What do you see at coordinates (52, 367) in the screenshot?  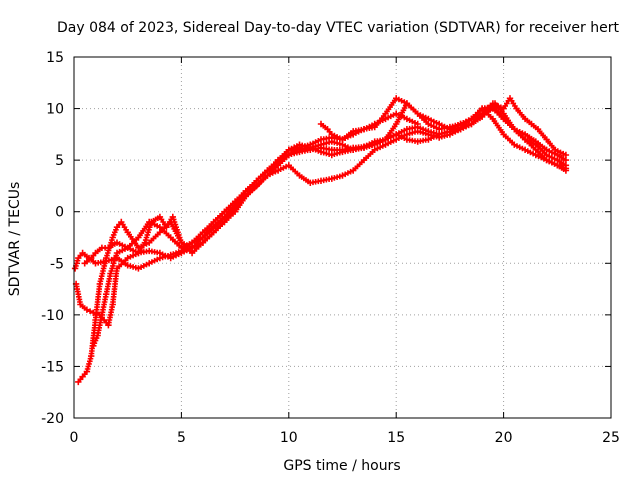 I see `y-tick-label: -15` at bounding box center [52, 367].